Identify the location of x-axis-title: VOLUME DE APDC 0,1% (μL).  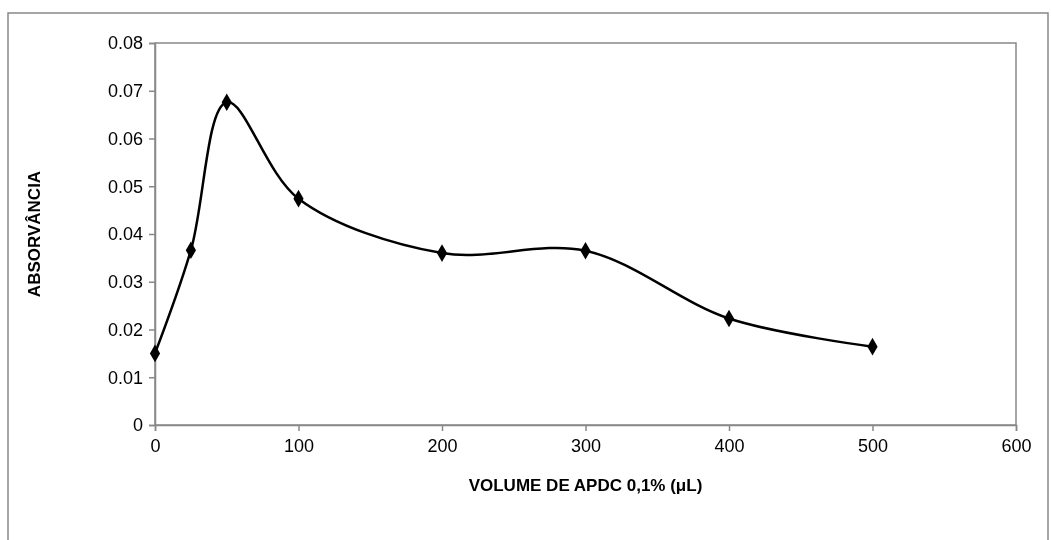
(585, 485).